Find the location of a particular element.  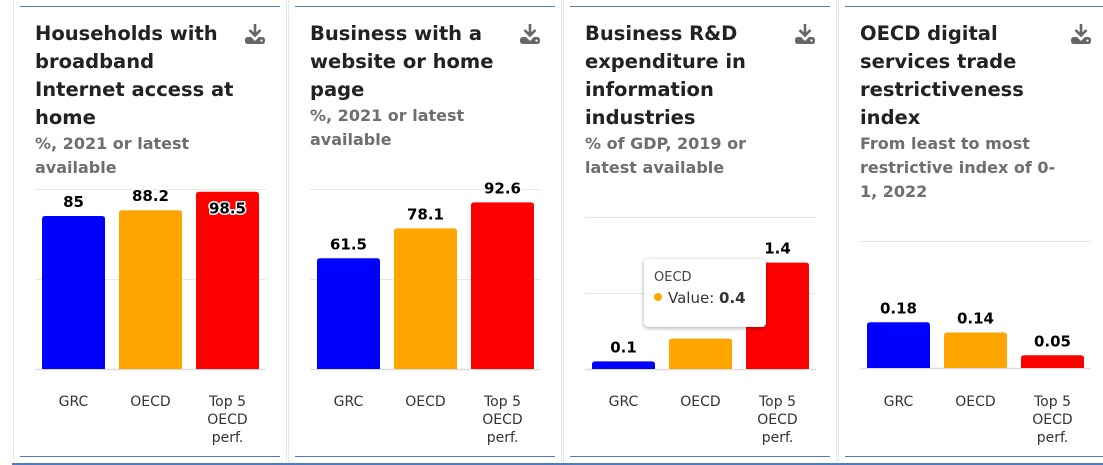

chart-subtitle: % of GDP, 2019 or latest available is located at coordinates (665, 155).